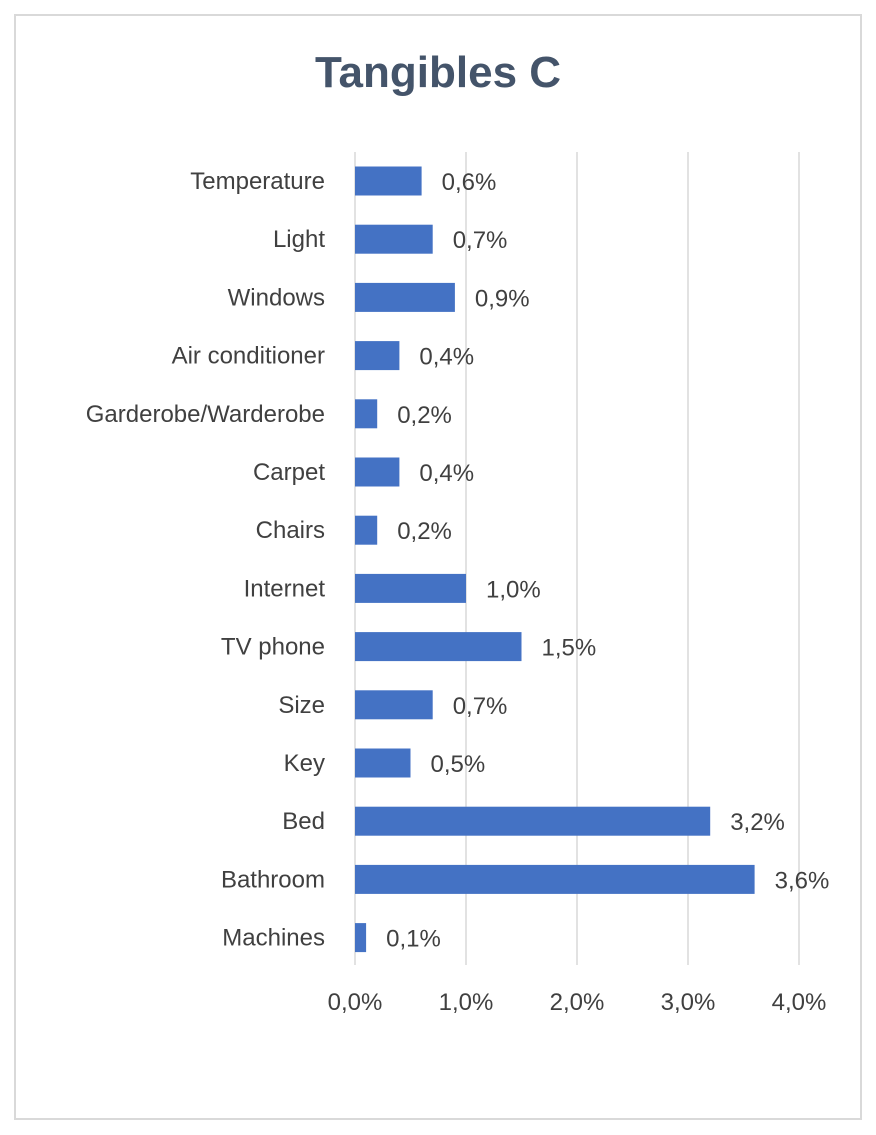 The width and height of the screenshot is (876, 1135). I want to click on data-label: 0,5%, so click(458, 764).